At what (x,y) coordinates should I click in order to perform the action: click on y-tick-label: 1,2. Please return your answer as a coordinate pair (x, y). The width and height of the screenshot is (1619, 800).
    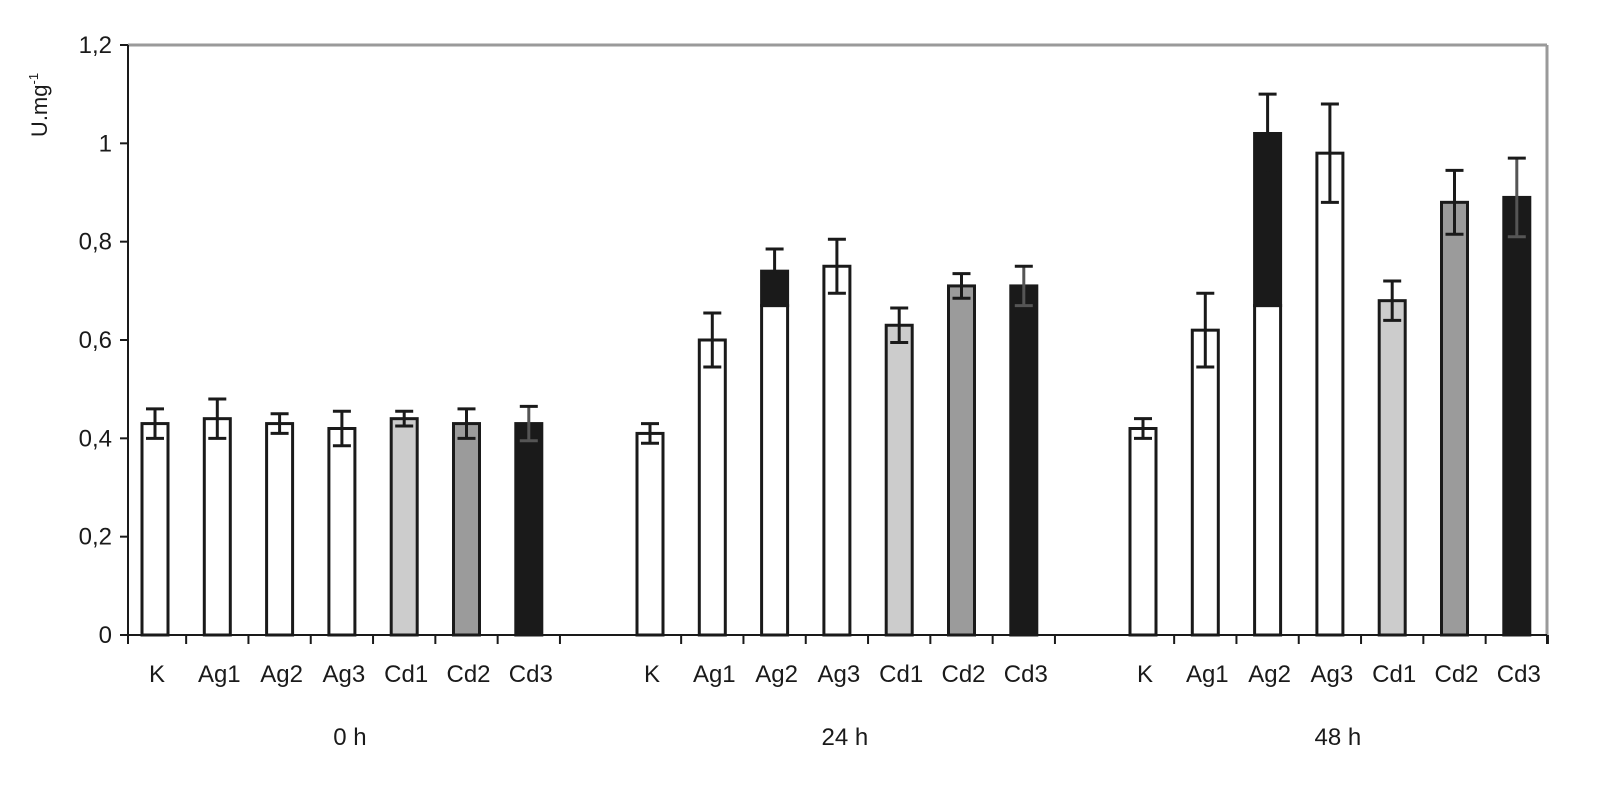
    Looking at the image, I should click on (95, 45).